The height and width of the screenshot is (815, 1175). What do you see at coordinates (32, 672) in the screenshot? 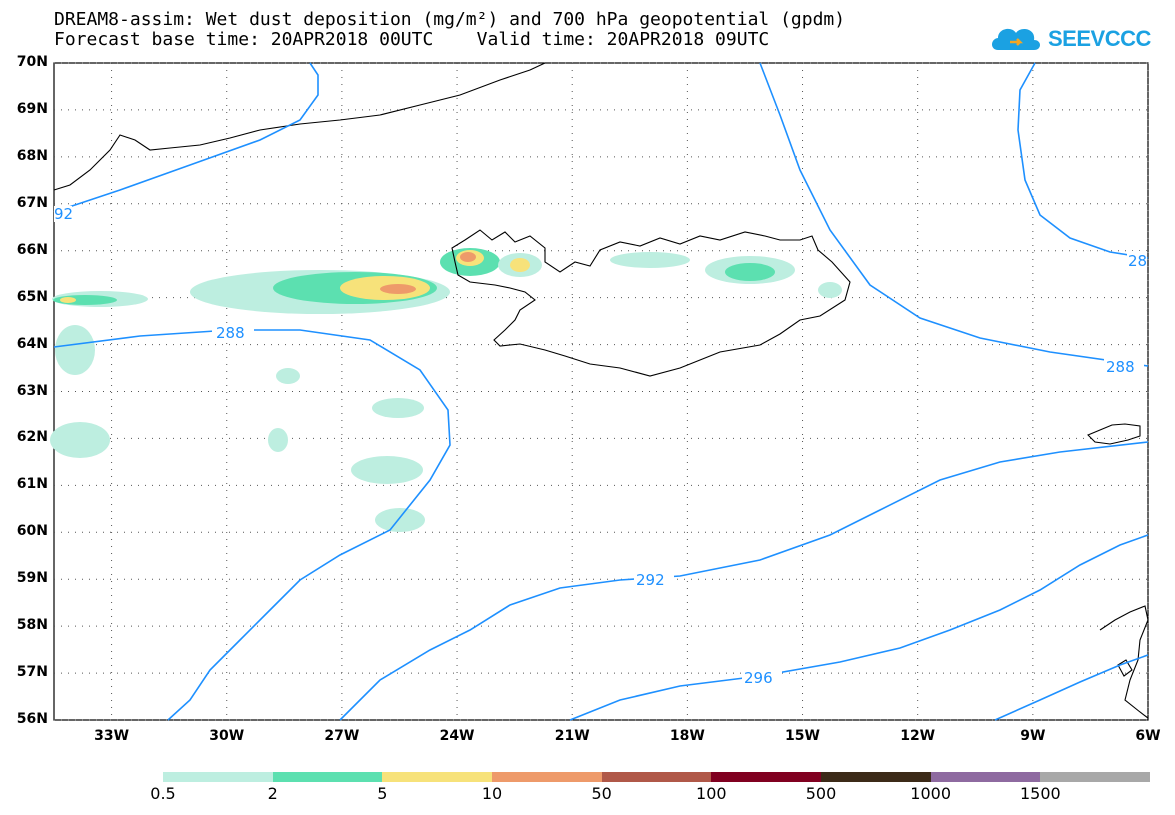
I see `lat-tick-label: 57N` at bounding box center [32, 672].